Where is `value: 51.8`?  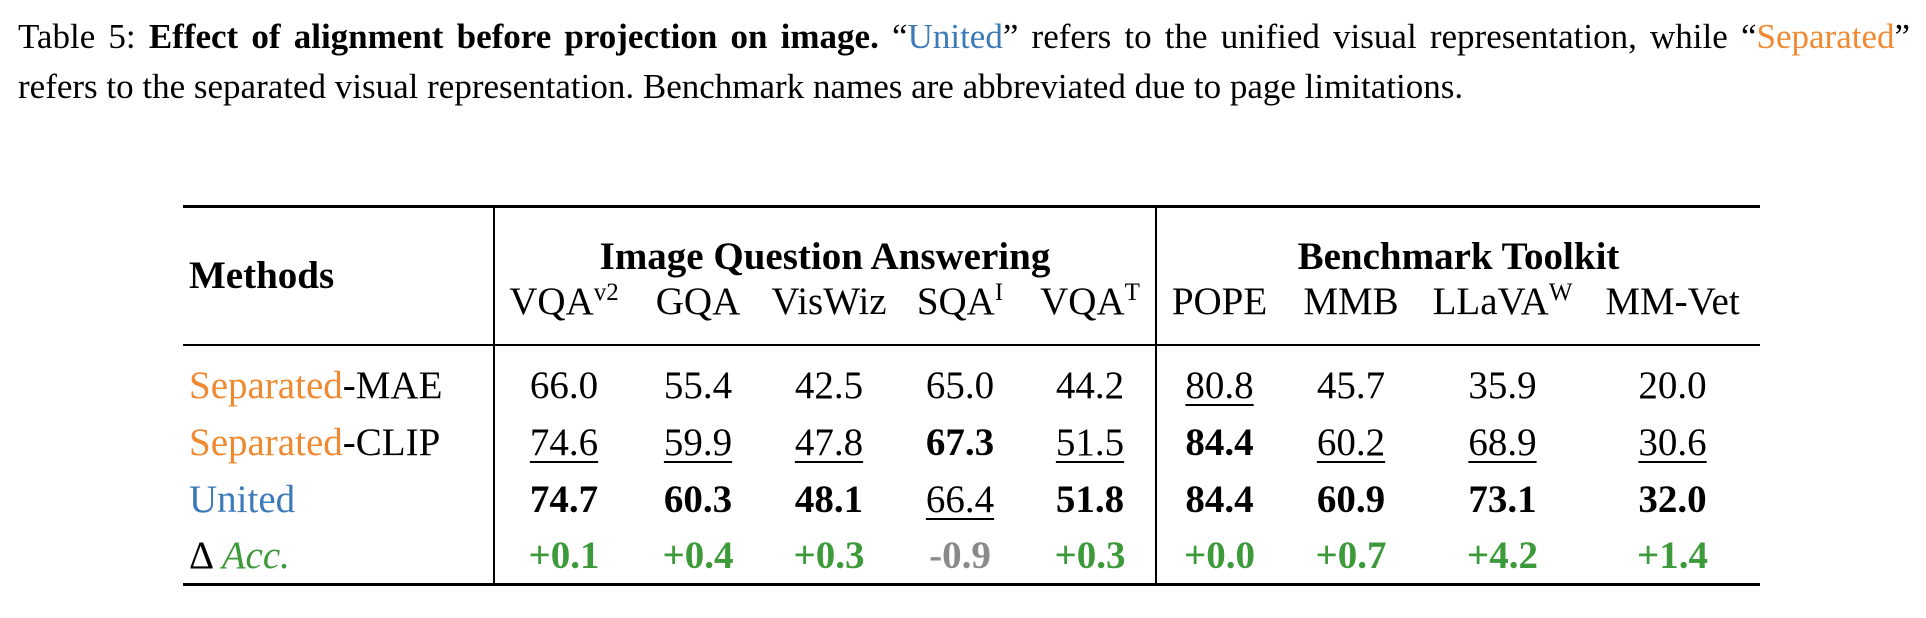 value: 51.8 is located at coordinates (1090, 499).